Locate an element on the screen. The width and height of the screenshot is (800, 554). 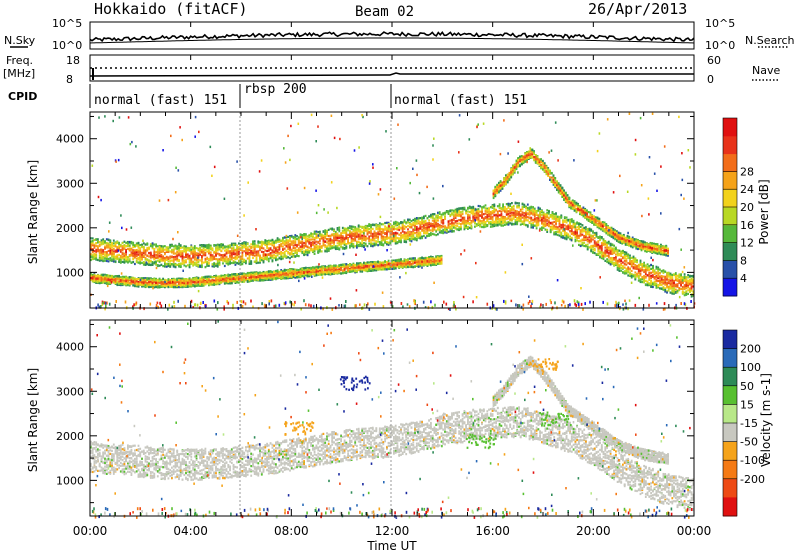
nave-label: Nave is located at coordinates (766, 70).